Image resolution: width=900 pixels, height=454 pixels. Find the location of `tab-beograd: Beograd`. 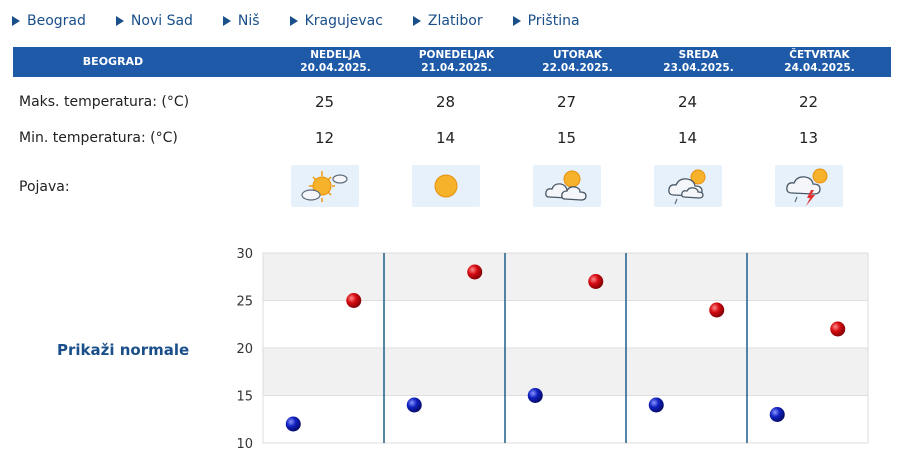

tab-beograd: Beograd is located at coordinates (49, 21).